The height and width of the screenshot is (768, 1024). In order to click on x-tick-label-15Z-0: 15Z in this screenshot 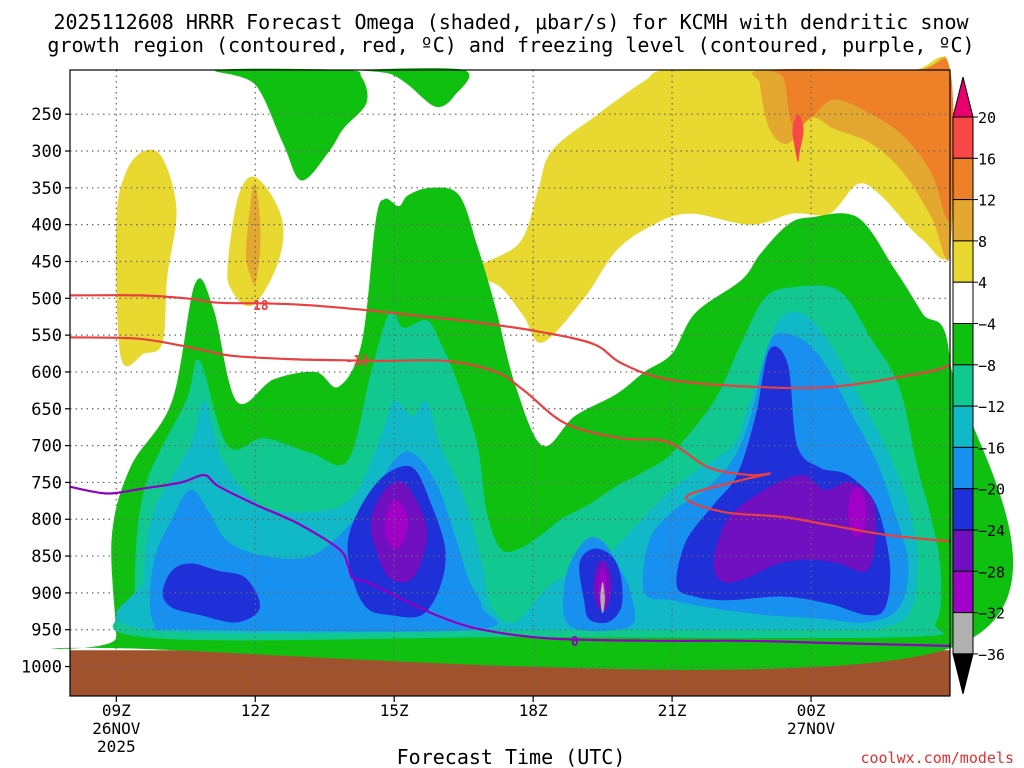, I will do `click(394, 710)`.